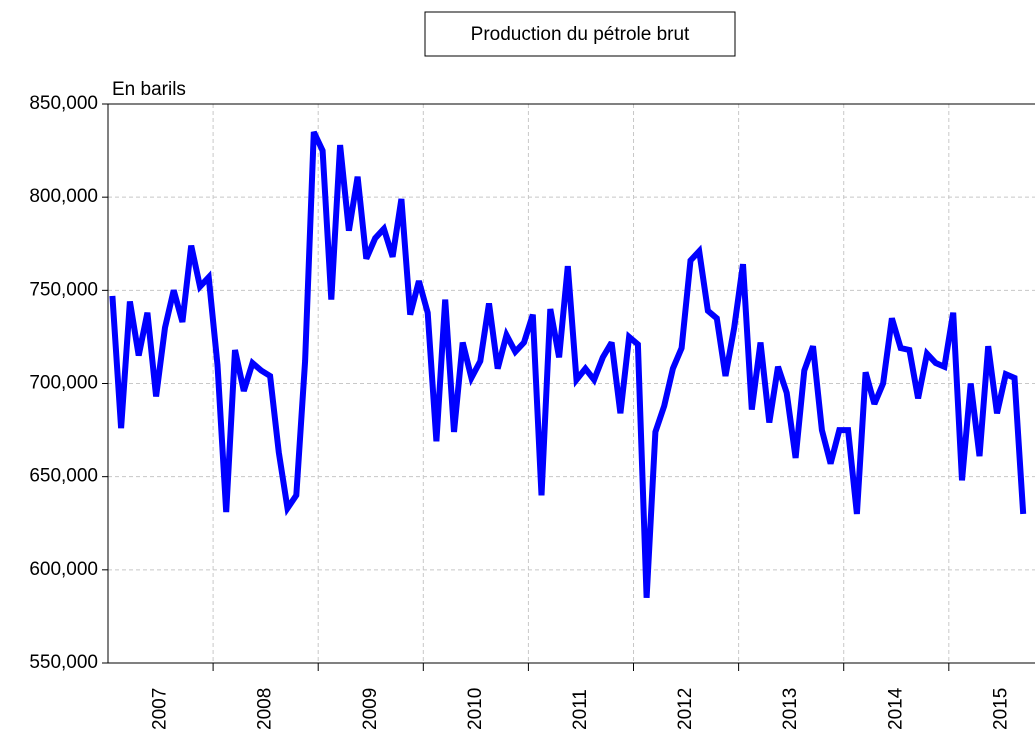  What do you see at coordinates (370, 709) in the screenshot?
I see `x-tick-label: 2009` at bounding box center [370, 709].